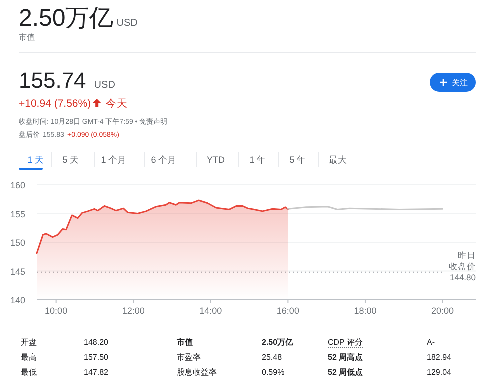  What do you see at coordinates (56, 311) in the screenshot?
I see `x-tick-label: 10:00` at bounding box center [56, 311].